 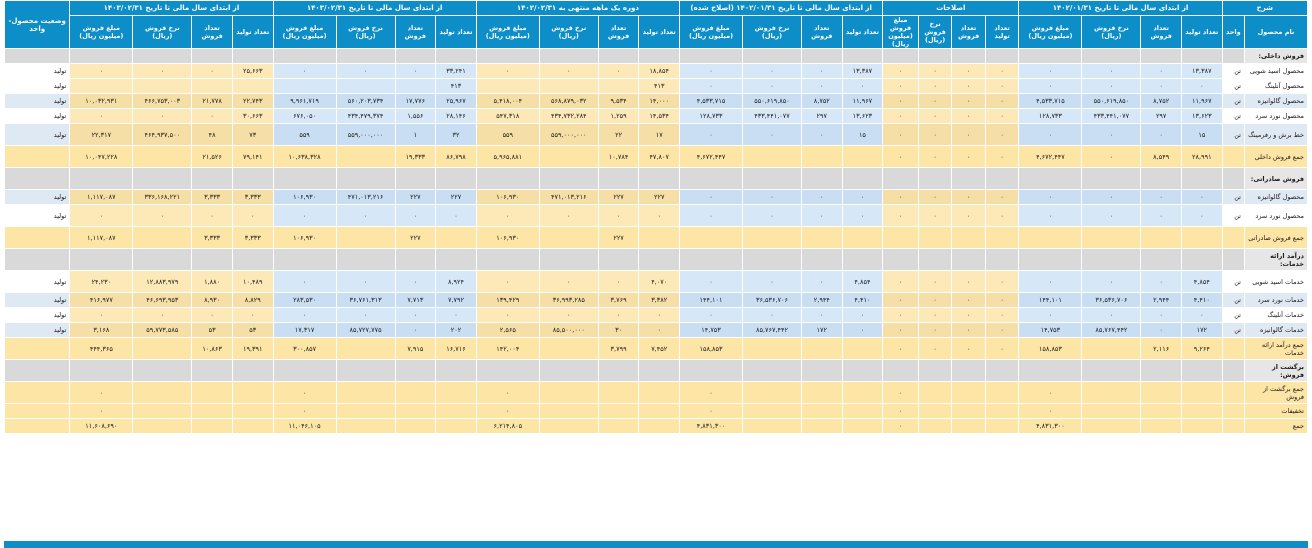 What do you see at coordinates (304, 197) in the screenshot?
I see `value-cell: ۱۰۶,۹۳۰` at bounding box center [304, 197].